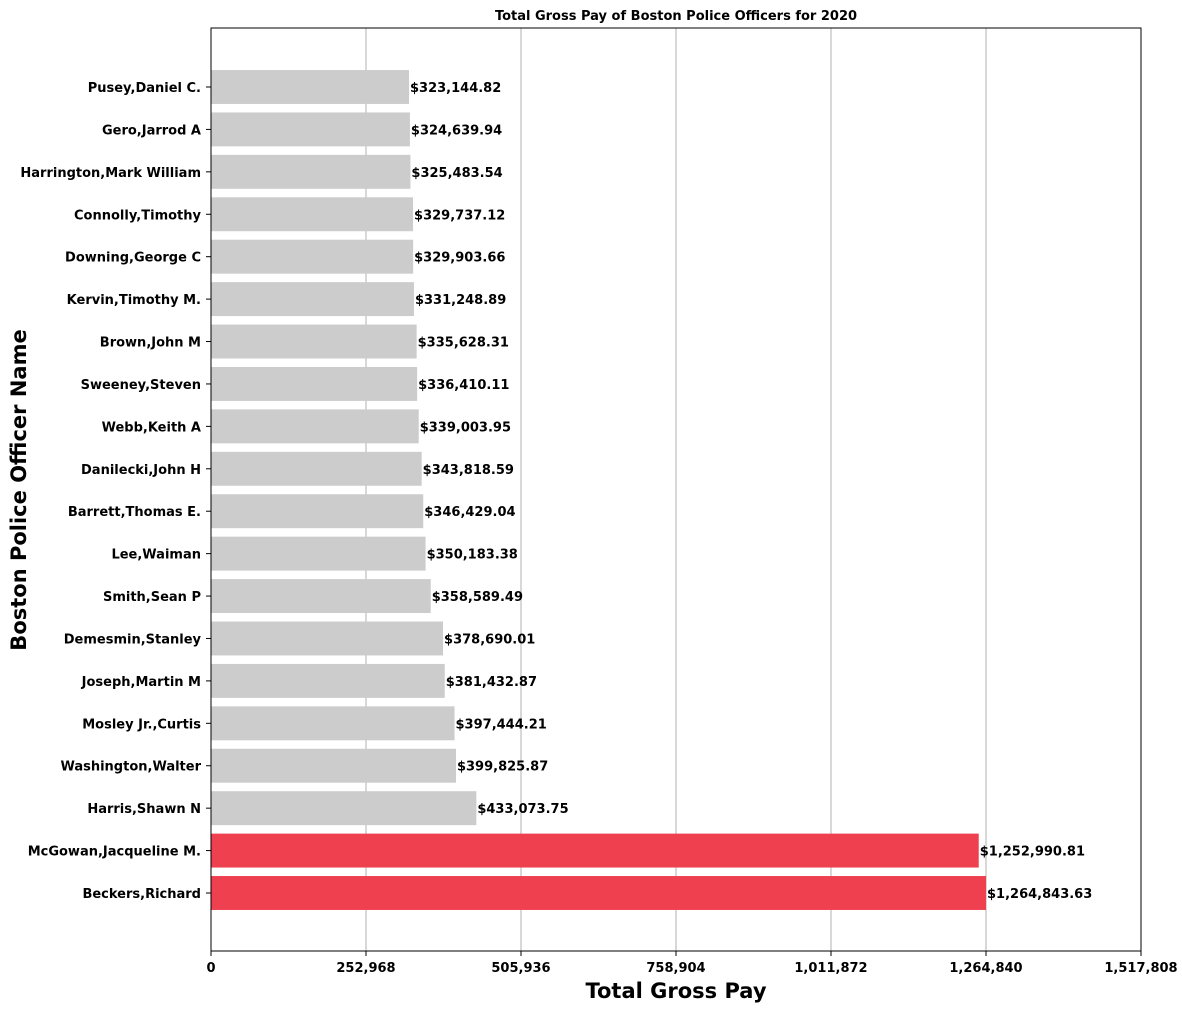  What do you see at coordinates (472, 555) in the screenshot?
I see `bar-value-label: $350,183.38` at bounding box center [472, 555].